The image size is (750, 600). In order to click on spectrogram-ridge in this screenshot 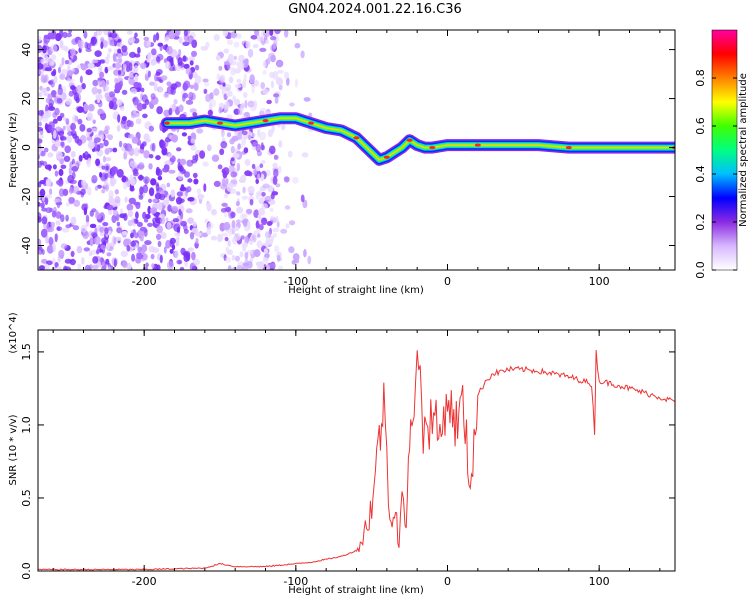, I will do `click(417, 139)`.